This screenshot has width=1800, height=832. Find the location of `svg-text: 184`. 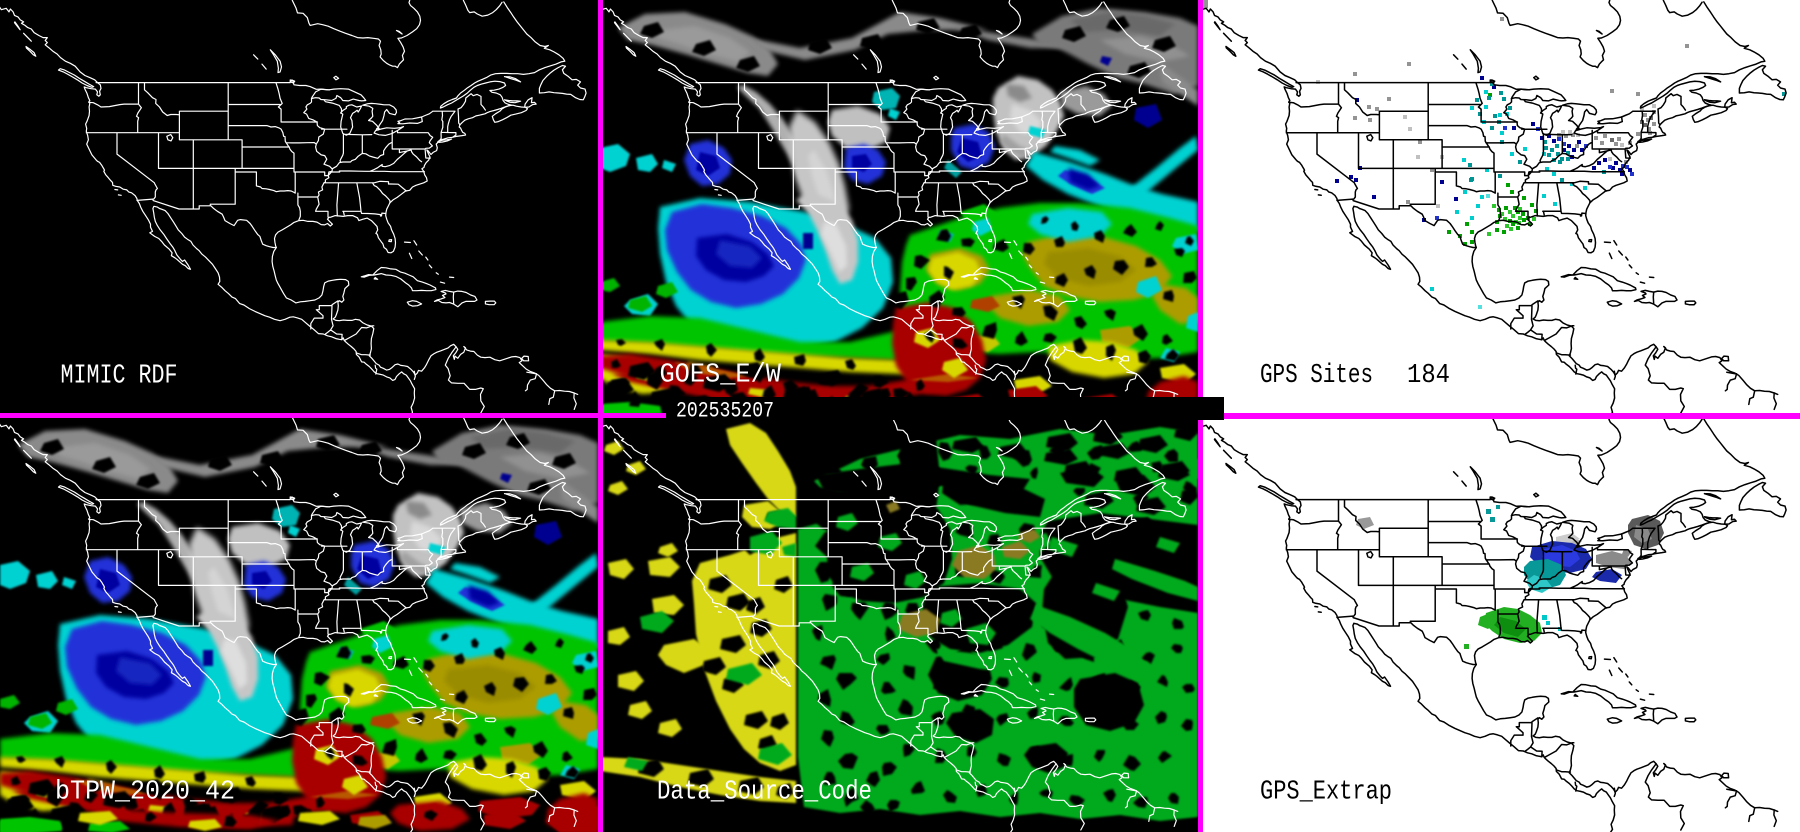

svg-text: 184 is located at coordinates (1428, 375).